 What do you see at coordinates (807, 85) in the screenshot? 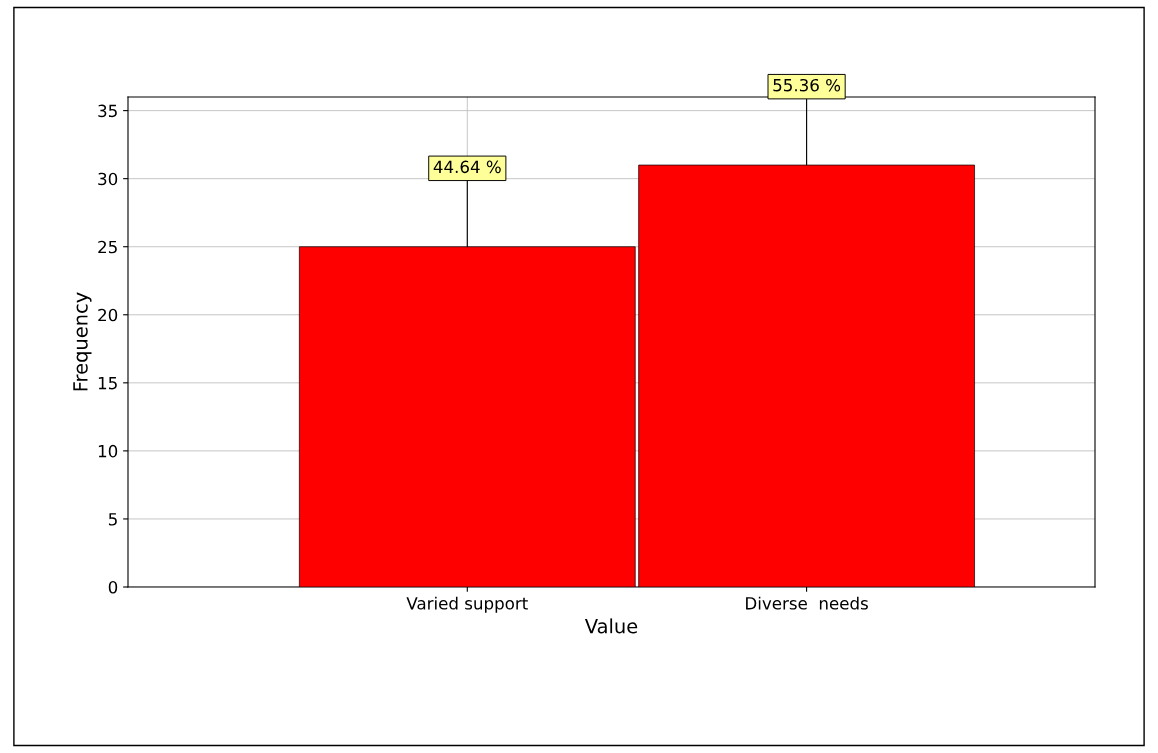
I see `annotation: 55.36 %` at bounding box center [807, 85].